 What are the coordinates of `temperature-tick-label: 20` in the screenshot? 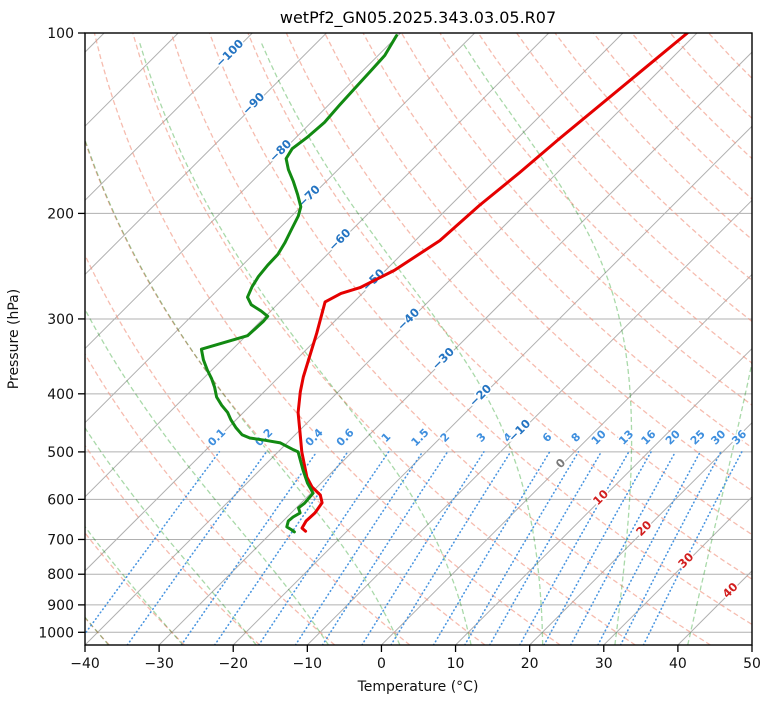 It's located at (530, 664).